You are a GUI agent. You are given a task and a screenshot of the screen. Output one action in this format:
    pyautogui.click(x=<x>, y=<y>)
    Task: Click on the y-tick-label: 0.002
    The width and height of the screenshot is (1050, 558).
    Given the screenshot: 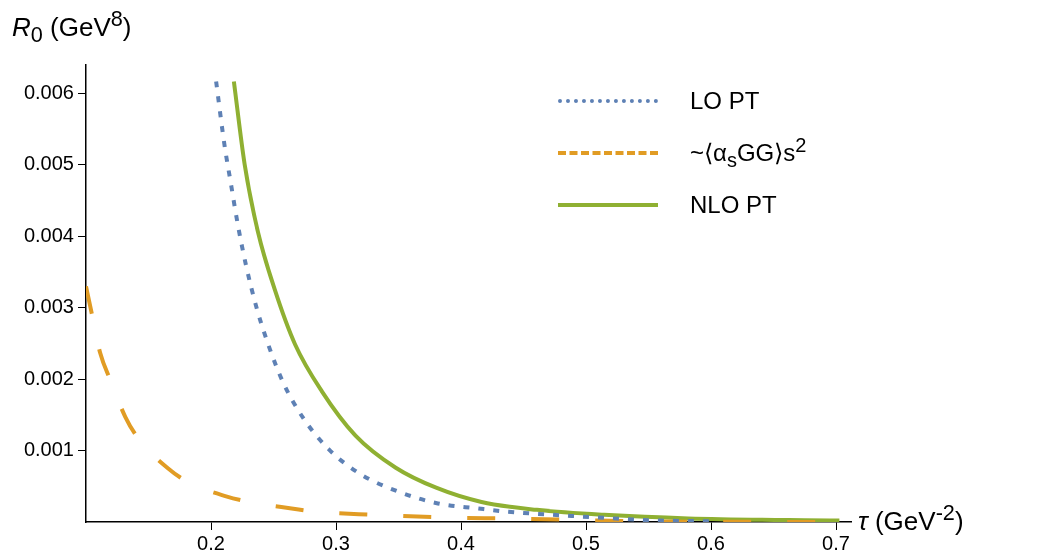 What is the action you would take?
    pyautogui.click(x=48, y=377)
    